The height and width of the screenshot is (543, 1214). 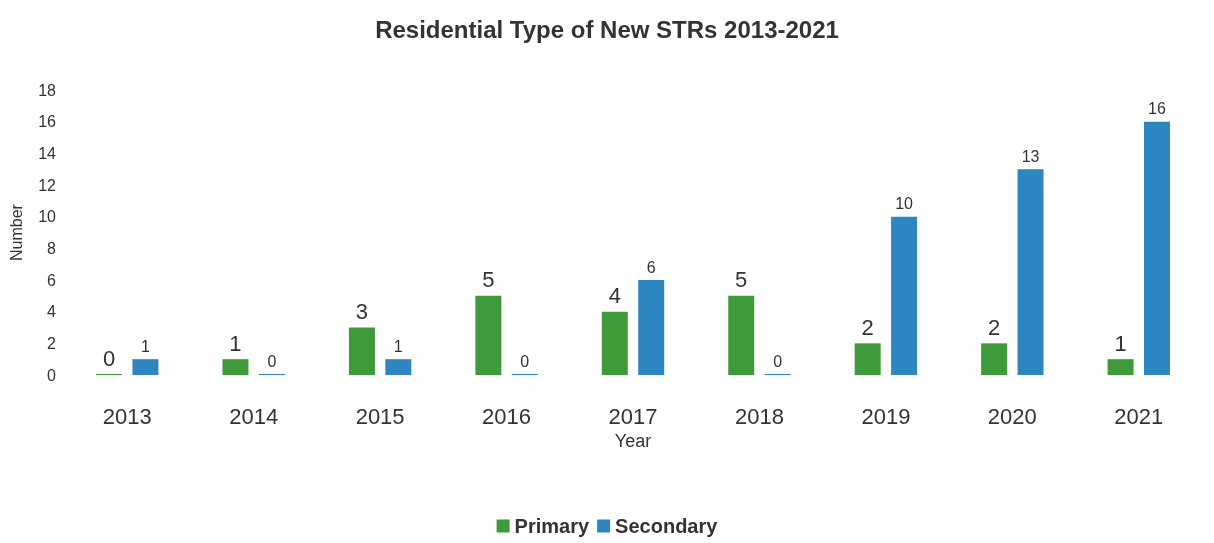 I want to click on y-tick-label: 4, so click(x=52, y=312).